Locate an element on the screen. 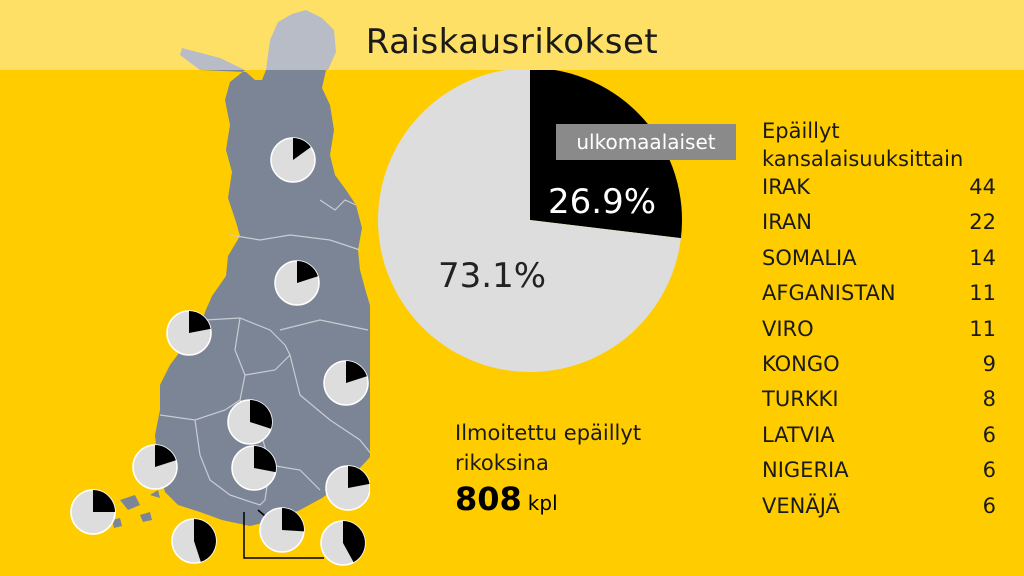  country-name: VIRO is located at coordinates (788, 328).